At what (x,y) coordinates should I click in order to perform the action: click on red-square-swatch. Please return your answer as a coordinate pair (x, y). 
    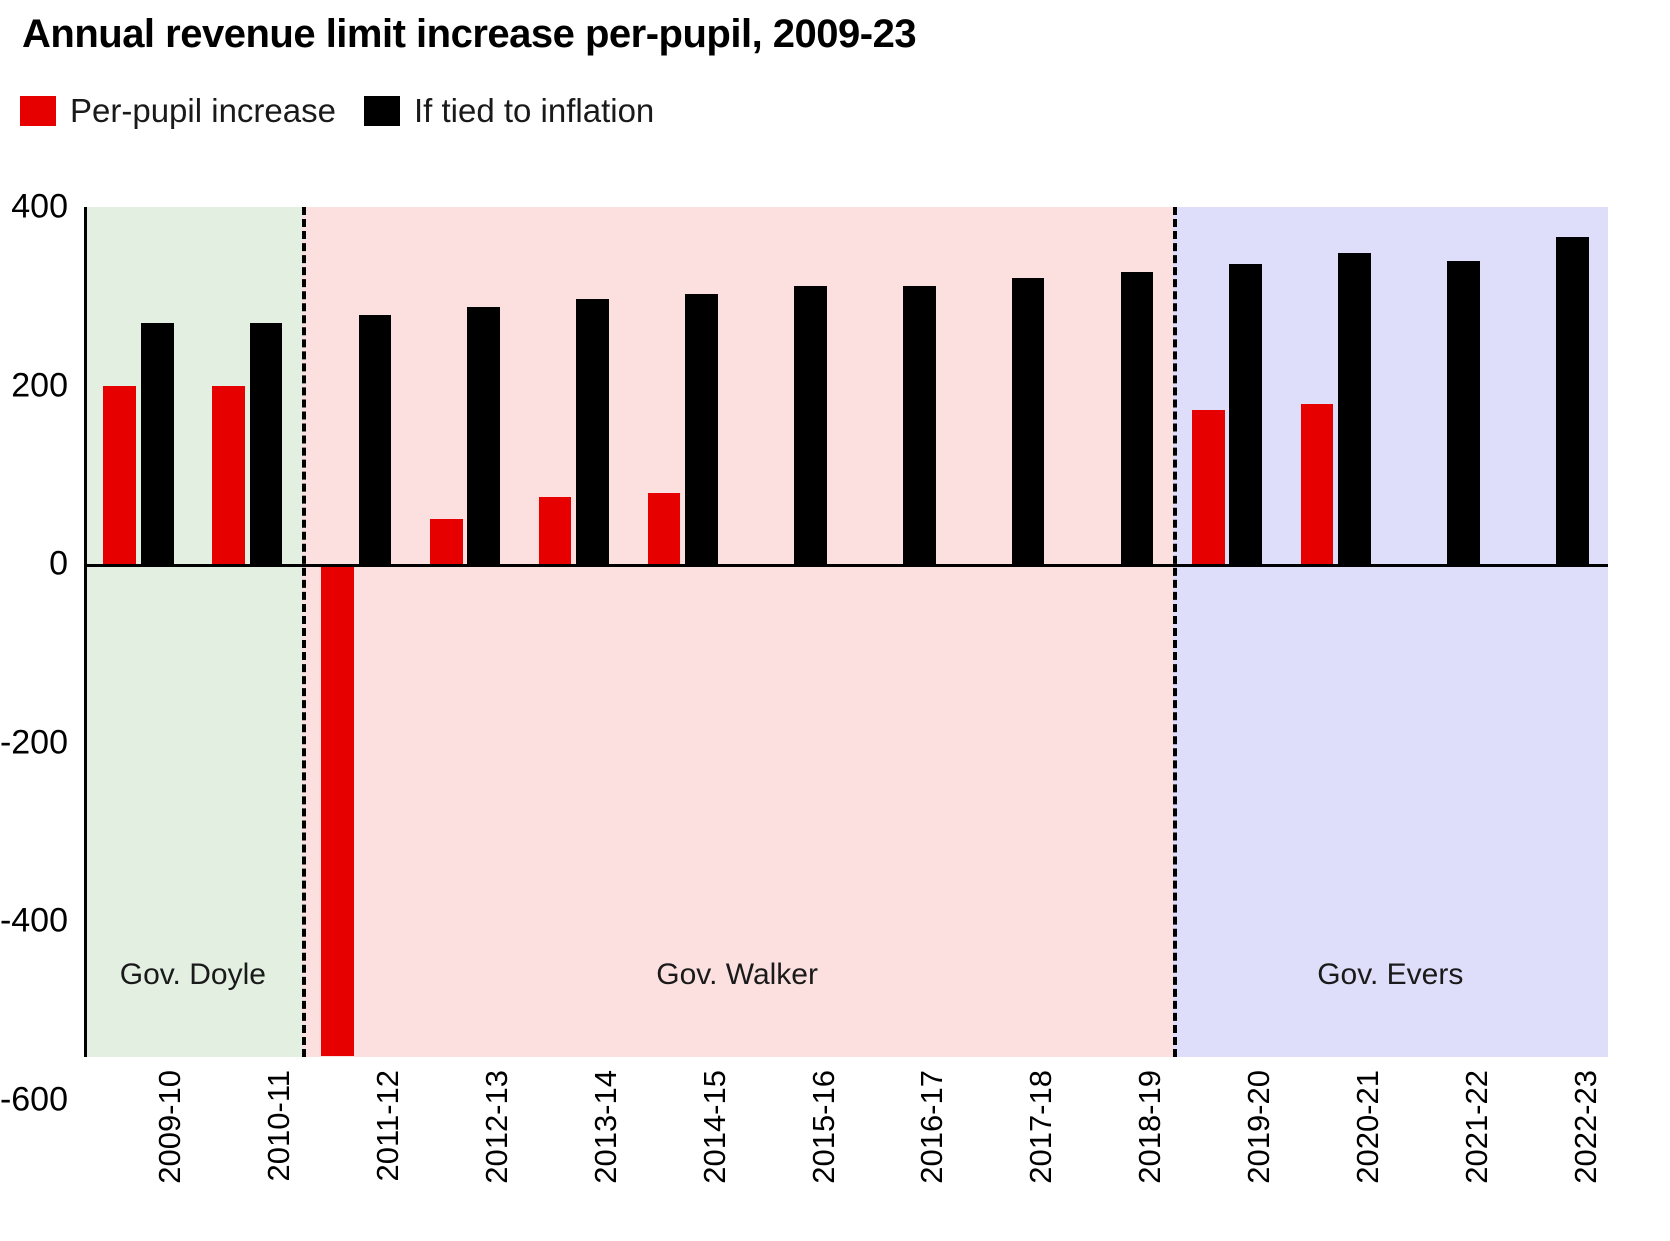
    Looking at the image, I should click on (38, 111).